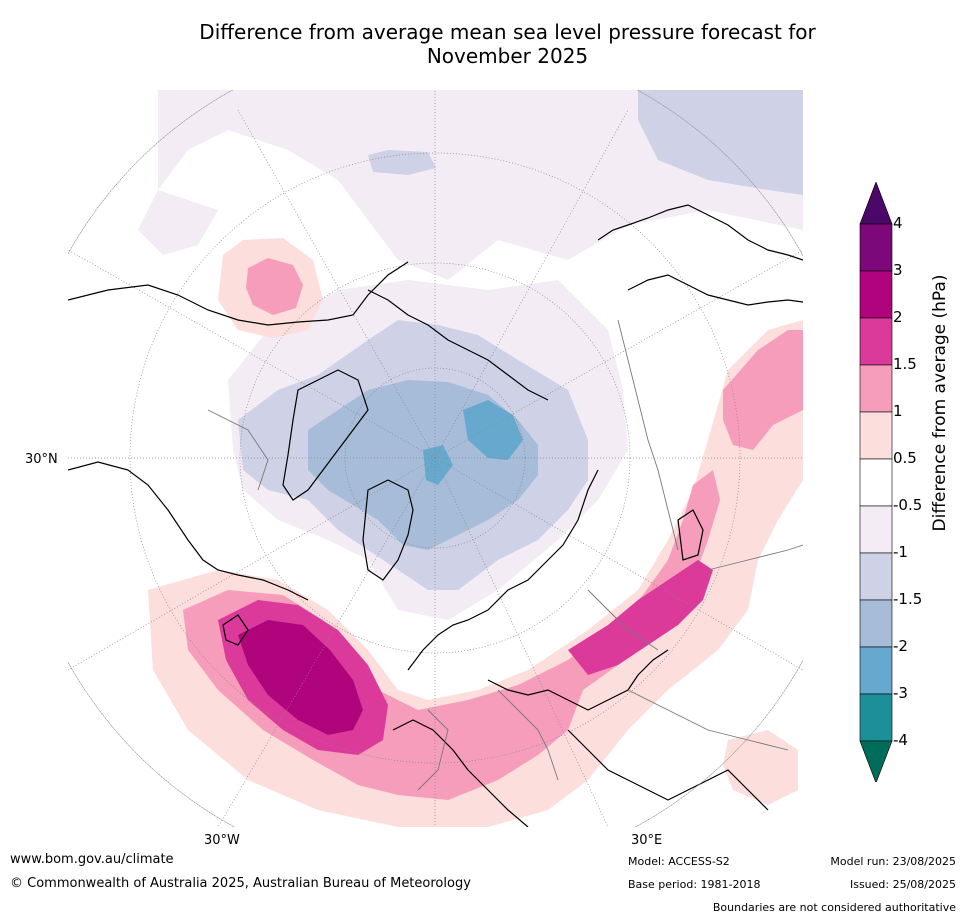 The height and width of the screenshot is (919, 965). I want to click on colorbar-label: Difference from average (hPa), so click(940, 403).